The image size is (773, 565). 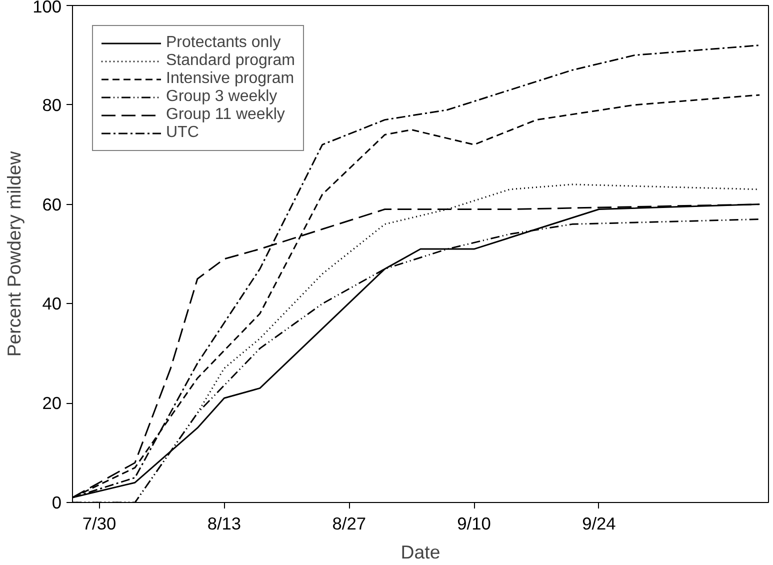 What do you see at coordinates (599, 524) in the screenshot?
I see `x-tick-label: 9/24` at bounding box center [599, 524].